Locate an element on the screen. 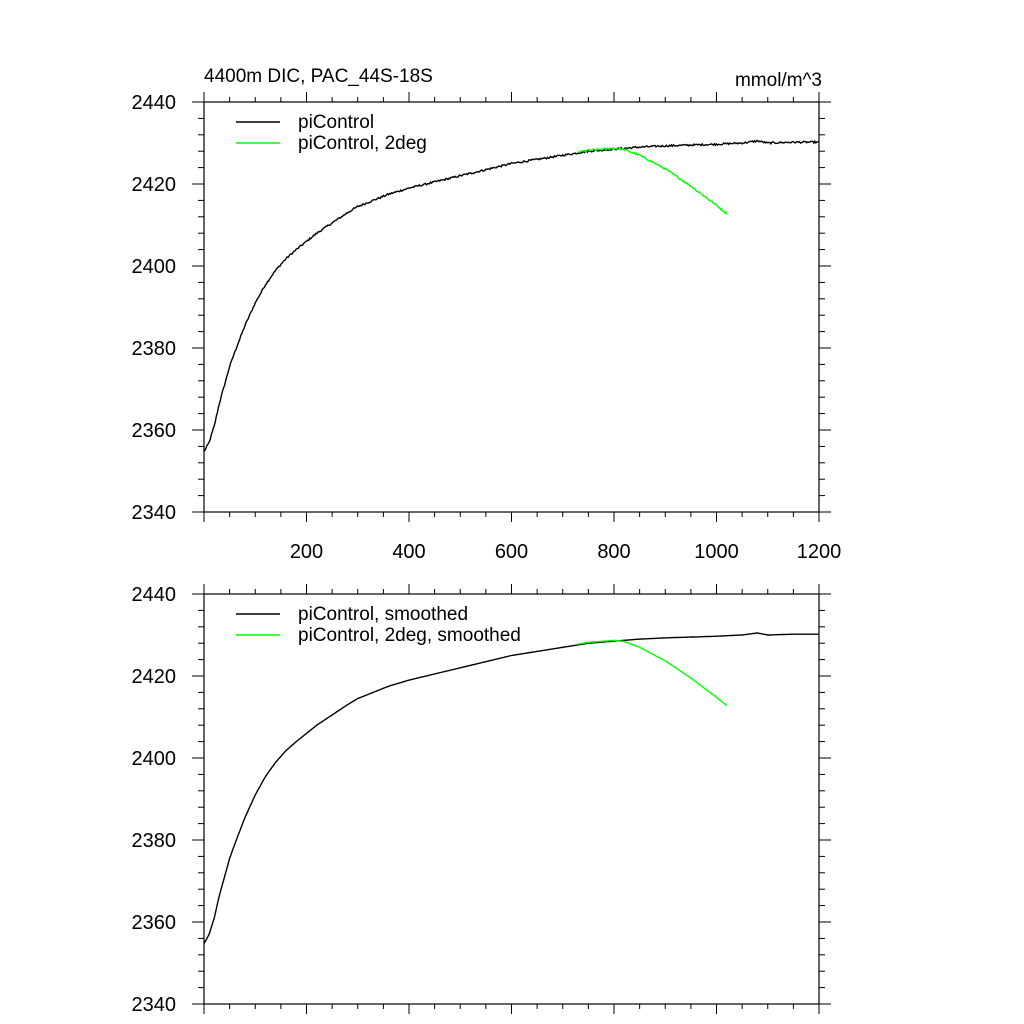  x-tick-label: 400 is located at coordinates (408, 552).